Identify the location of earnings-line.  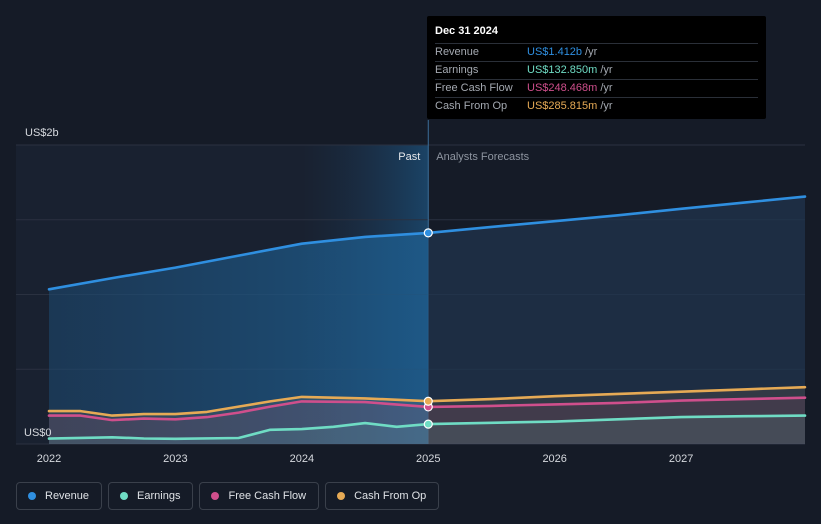
(427, 427).